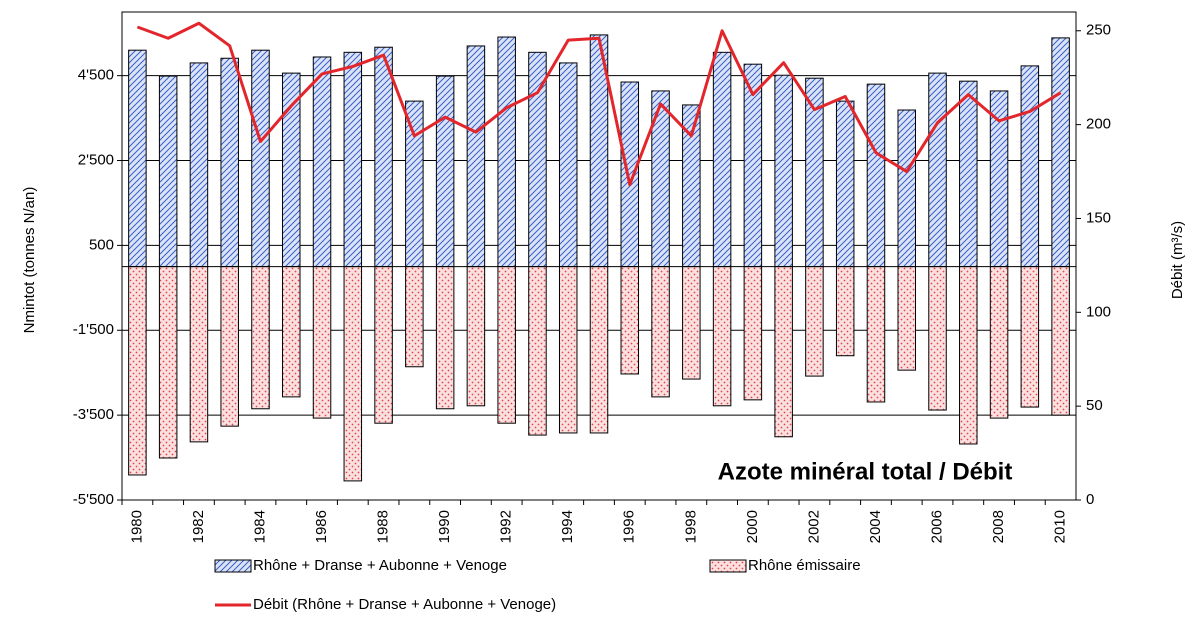 The width and height of the screenshot is (1189, 644). Describe the element at coordinates (96, 159) in the screenshot. I see `y-tick-label: 2'500` at that location.